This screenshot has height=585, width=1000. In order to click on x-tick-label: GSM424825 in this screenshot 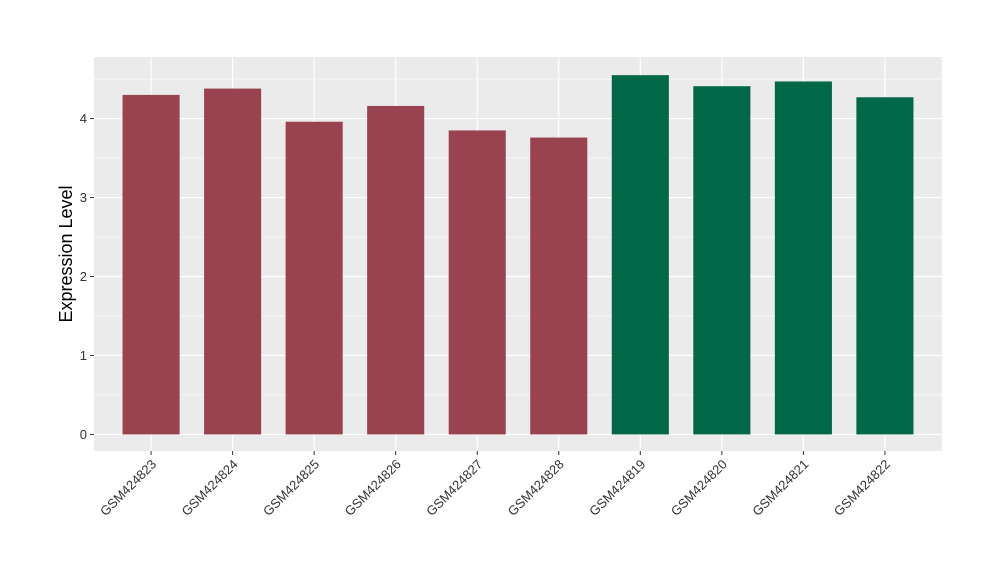, I will do `click(291, 488)`.